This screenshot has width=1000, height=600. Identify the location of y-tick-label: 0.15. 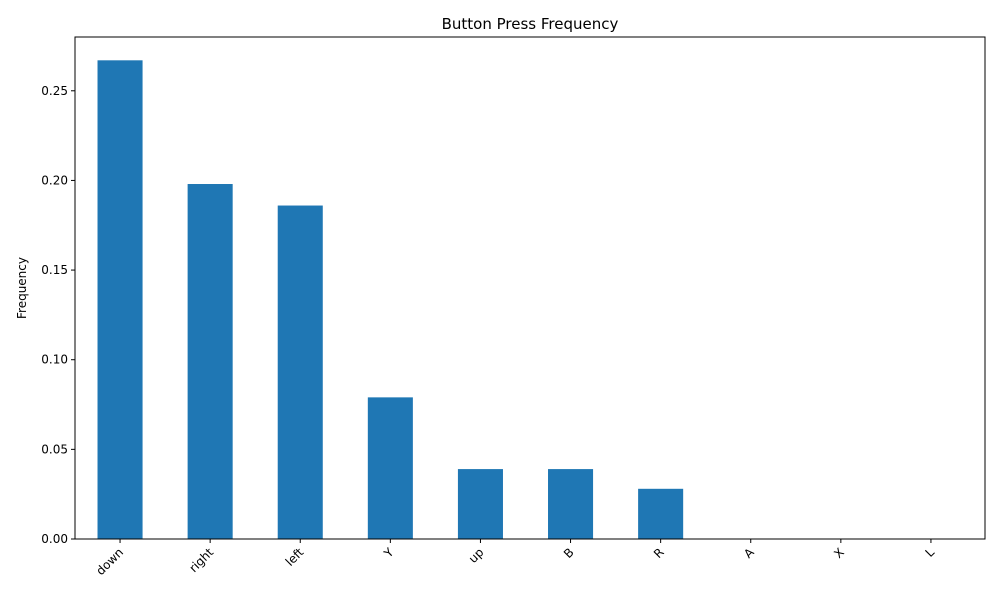
(54, 270).